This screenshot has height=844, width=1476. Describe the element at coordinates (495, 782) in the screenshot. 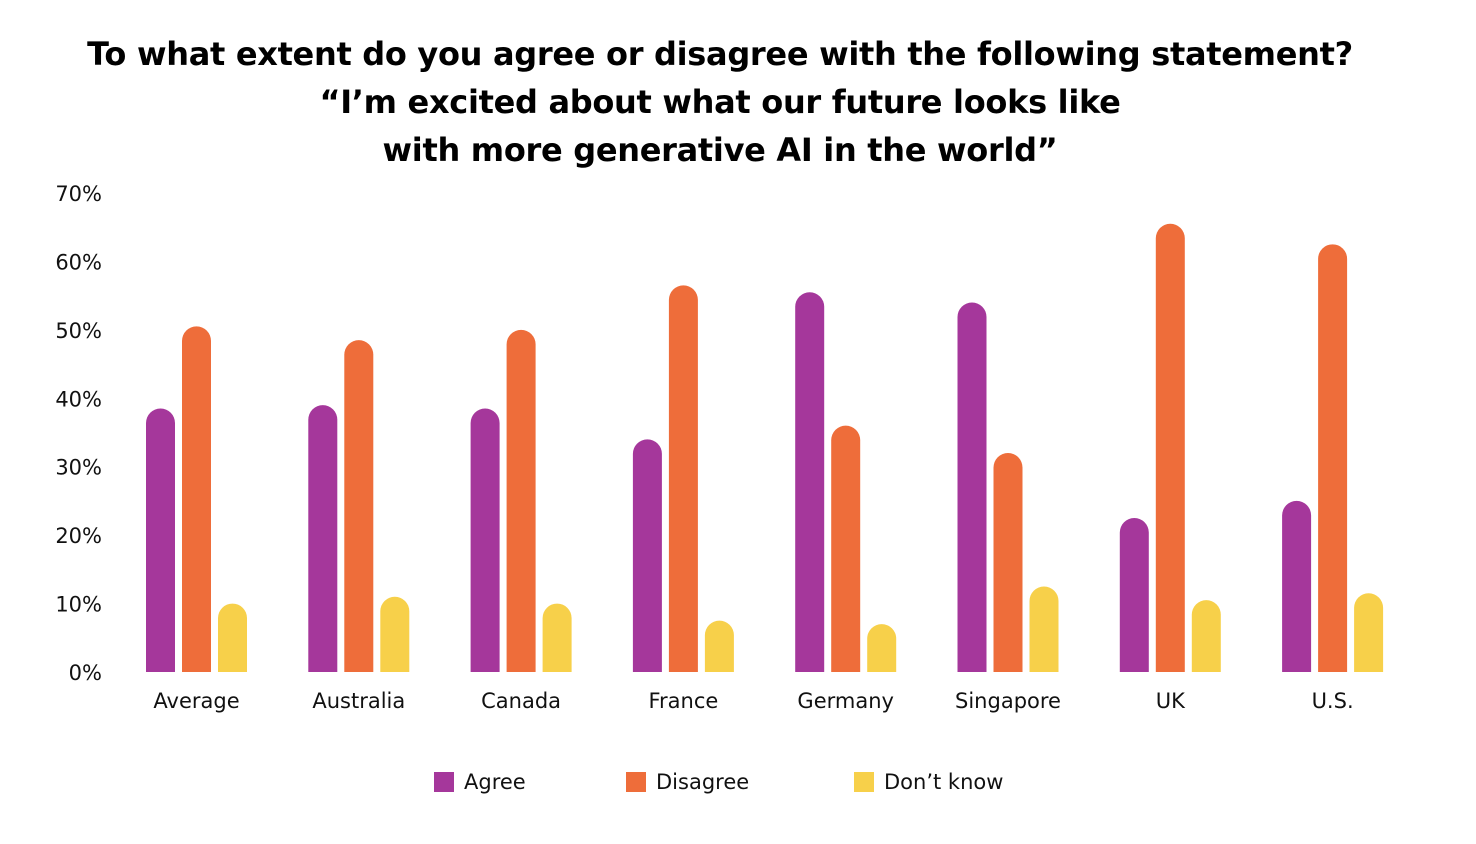

I see `legend-label-agree: Agree` at that location.